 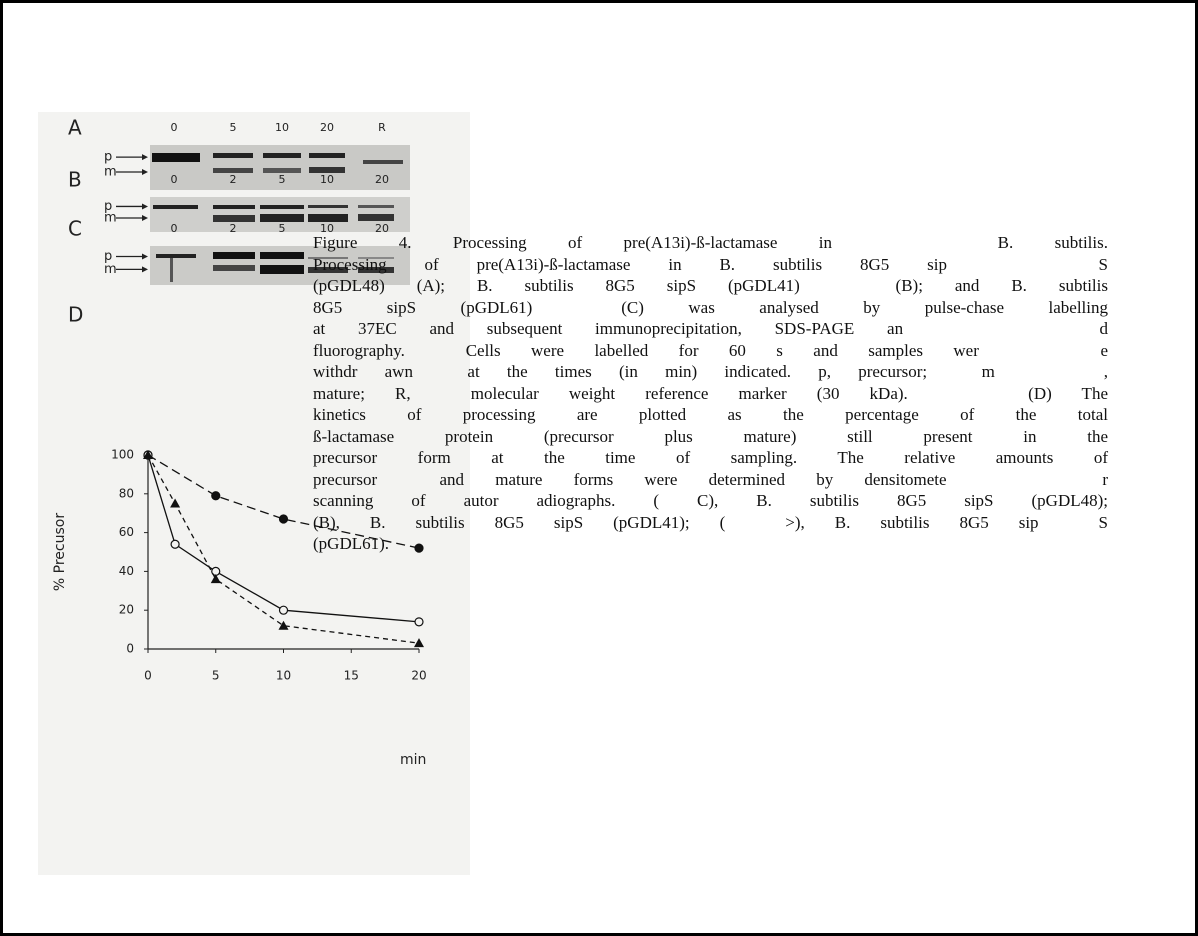 I want to click on y-tick-label: 0, so click(x=130, y=649).